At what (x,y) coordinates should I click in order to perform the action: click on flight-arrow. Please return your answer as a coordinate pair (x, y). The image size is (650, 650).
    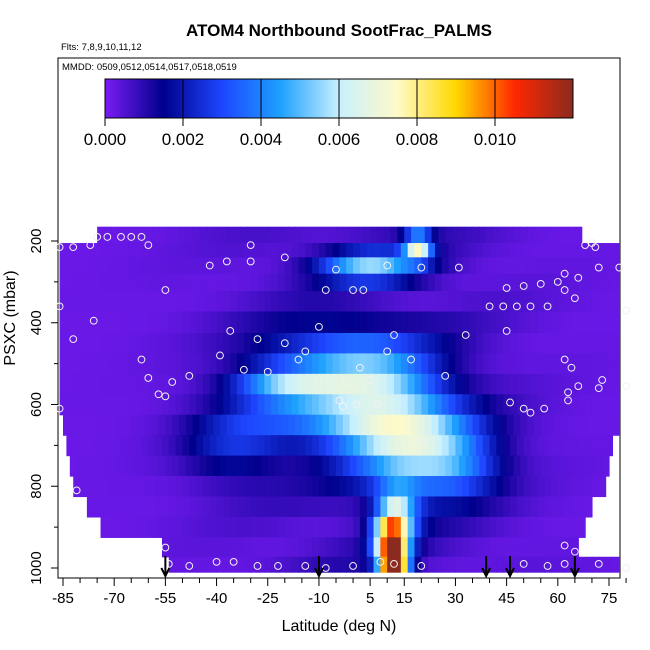
    Looking at the image, I should click on (486, 567).